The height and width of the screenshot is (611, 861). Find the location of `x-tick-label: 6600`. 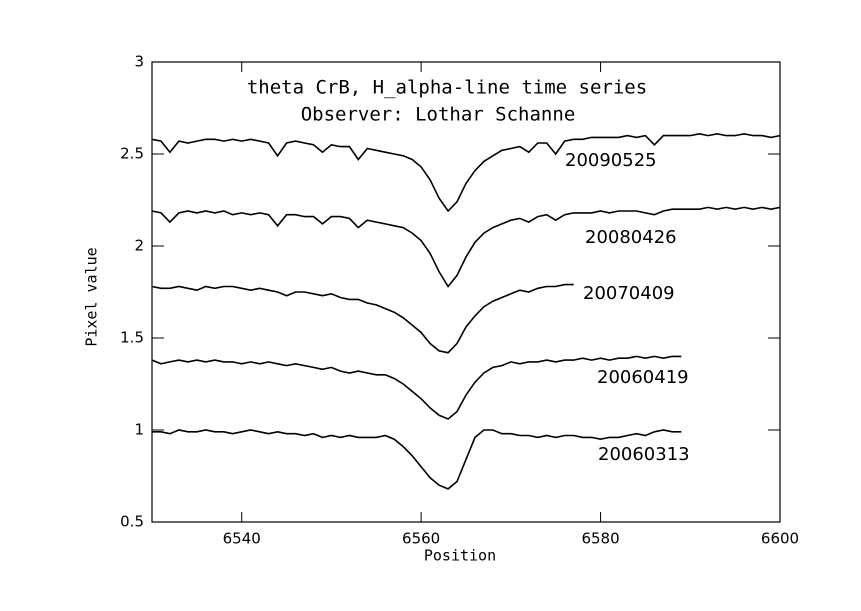

x-tick-label: 6600 is located at coordinates (780, 539).